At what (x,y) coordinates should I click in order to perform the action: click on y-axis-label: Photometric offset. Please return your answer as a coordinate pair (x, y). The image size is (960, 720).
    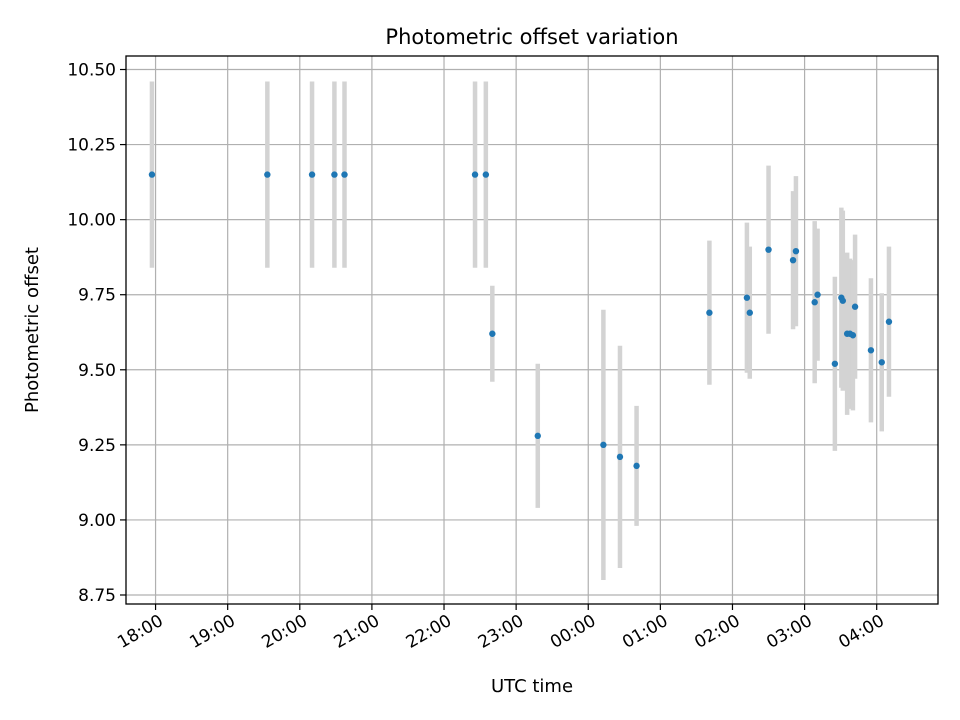
    Looking at the image, I should click on (32, 330).